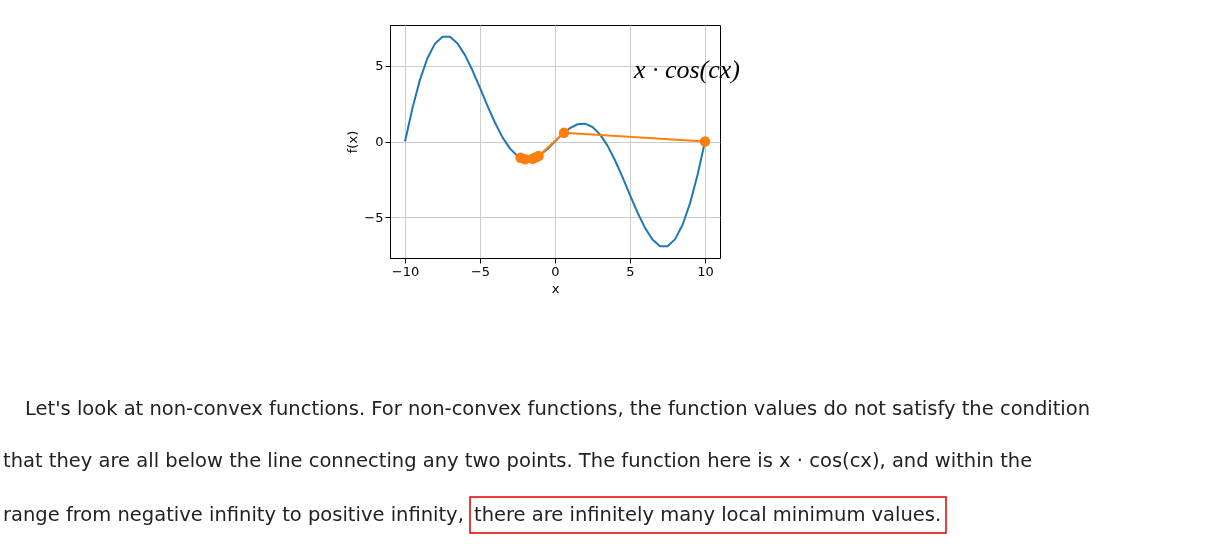 The height and width of the screenshot is (544, 1224). I want to click on y-tick-label: 5, so click(379, 66).